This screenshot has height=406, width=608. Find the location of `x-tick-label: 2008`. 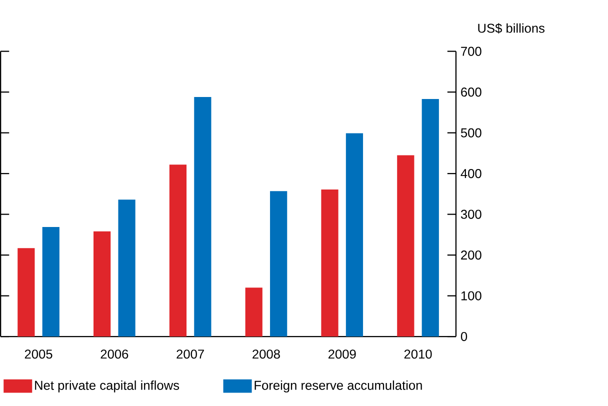

x-tick-label: 2008 is located at coordinates (266, 354).